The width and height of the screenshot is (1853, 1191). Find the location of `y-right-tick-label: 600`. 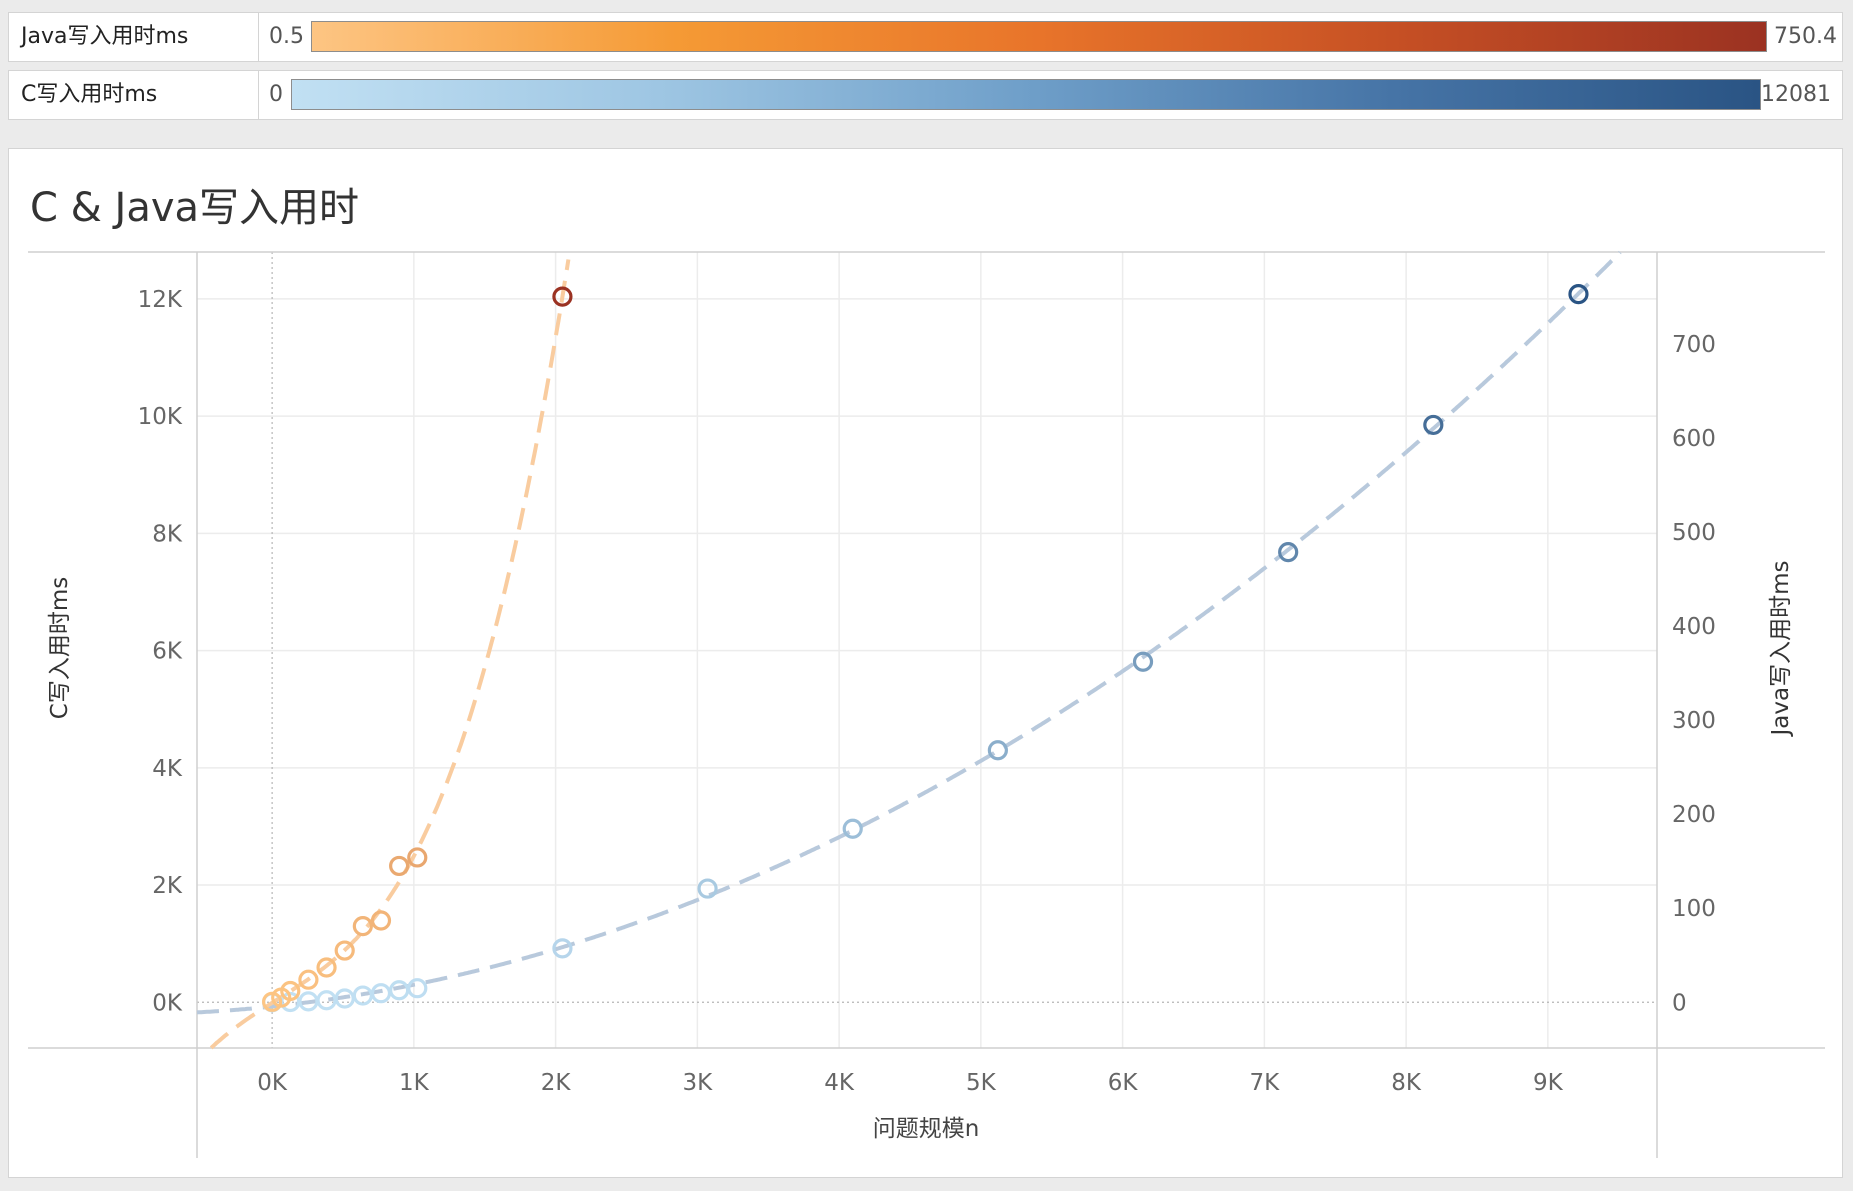

y-right-tick-label: 600 is located at coordinates (1694, 439).